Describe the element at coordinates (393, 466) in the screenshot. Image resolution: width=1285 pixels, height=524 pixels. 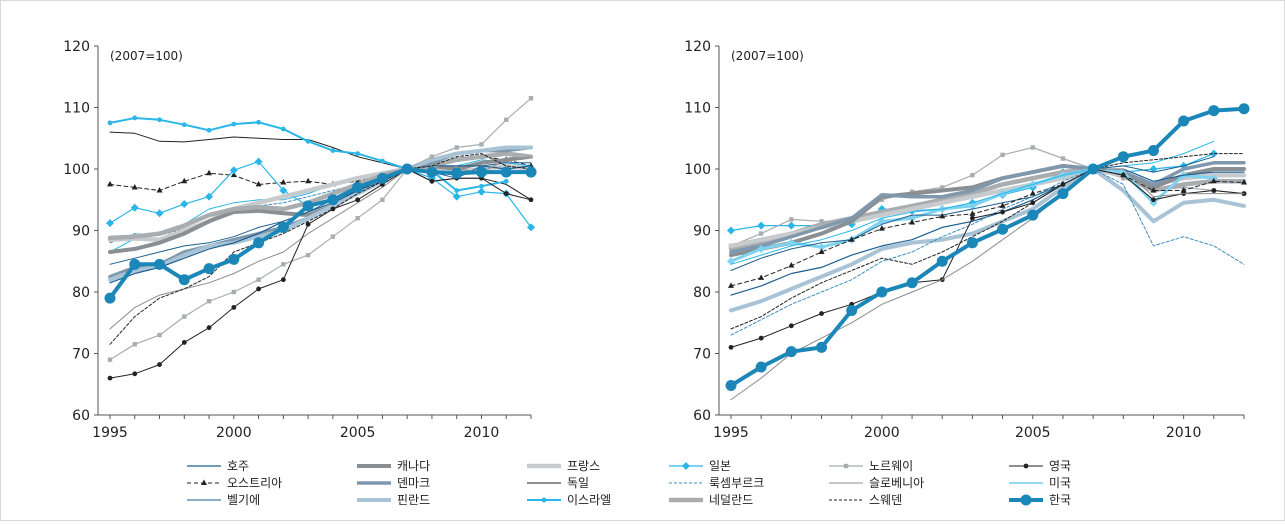
I see `legend-item-can: 캐나다` at that location.